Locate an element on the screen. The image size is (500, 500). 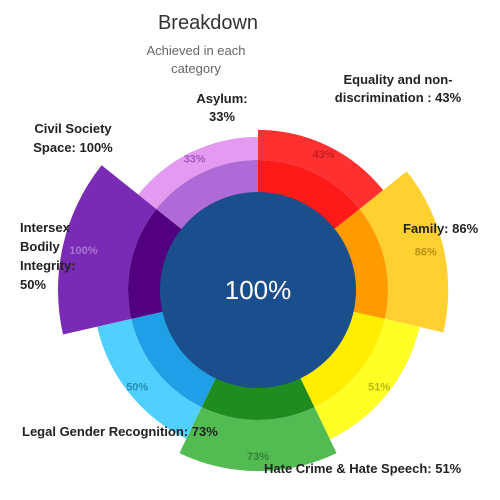
category-label-asylum: Asylum: 33% is located at coordinates (221, 107).